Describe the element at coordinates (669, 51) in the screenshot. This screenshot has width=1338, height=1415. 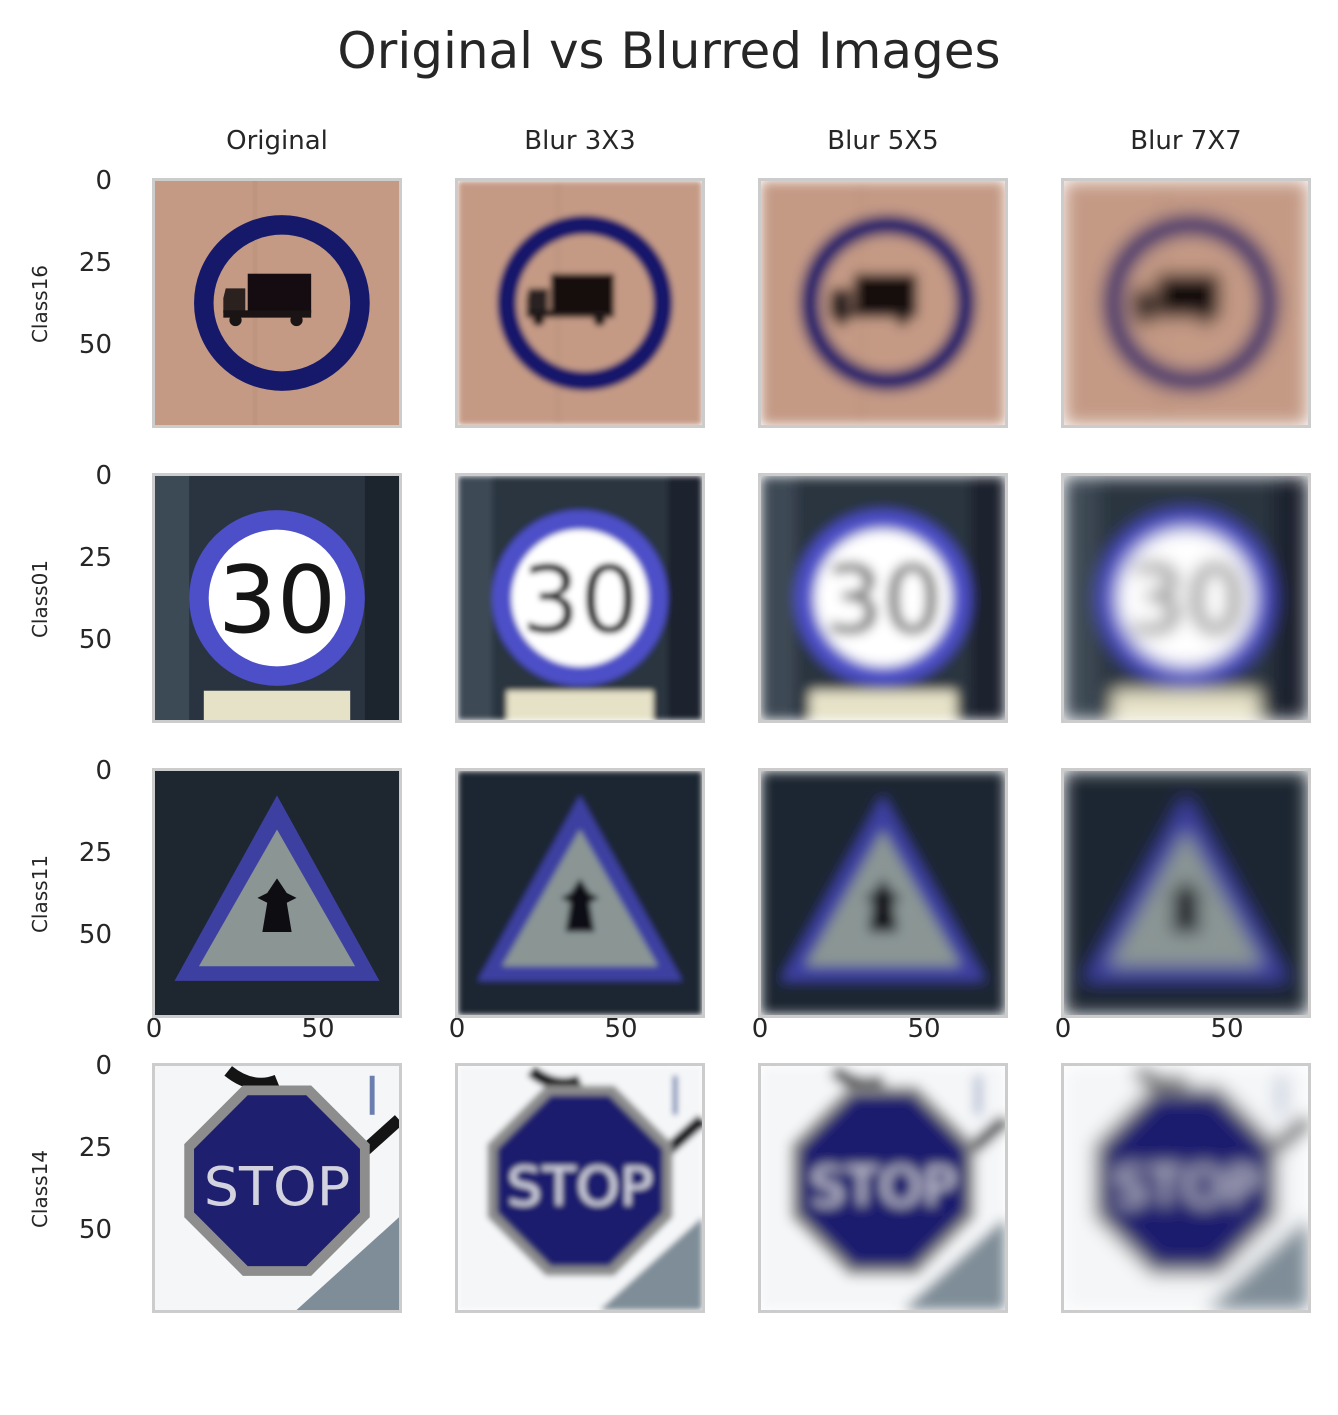
I see `figure-title: Original vs Blurred Images` at that location.